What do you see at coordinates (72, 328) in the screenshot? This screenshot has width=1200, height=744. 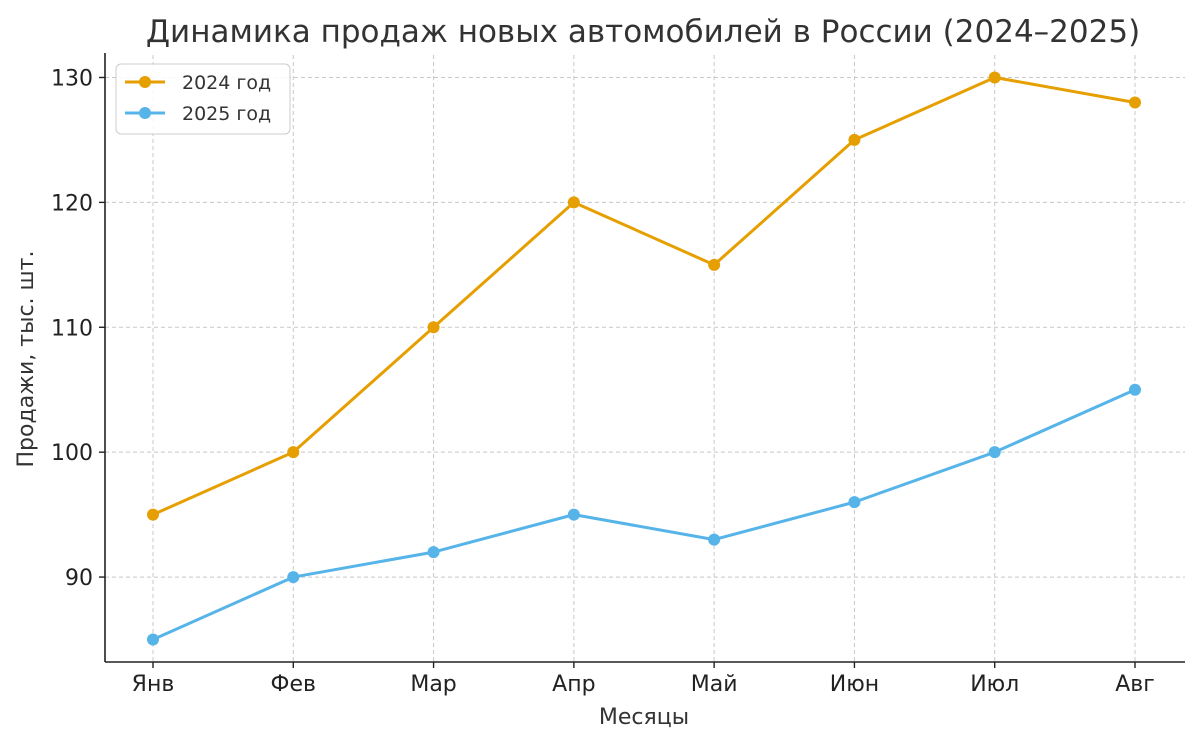 I see `y-tick-label: 110` at bounding box center [72, 328].